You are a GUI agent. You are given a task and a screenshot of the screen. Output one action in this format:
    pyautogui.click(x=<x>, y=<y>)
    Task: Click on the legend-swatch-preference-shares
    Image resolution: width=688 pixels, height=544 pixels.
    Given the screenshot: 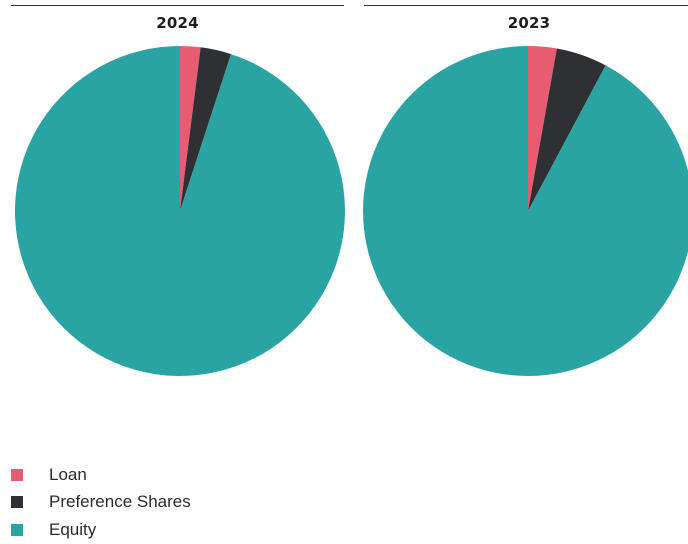 What is the action you would take?
    pyautogui.click(x=17, y=502)
    